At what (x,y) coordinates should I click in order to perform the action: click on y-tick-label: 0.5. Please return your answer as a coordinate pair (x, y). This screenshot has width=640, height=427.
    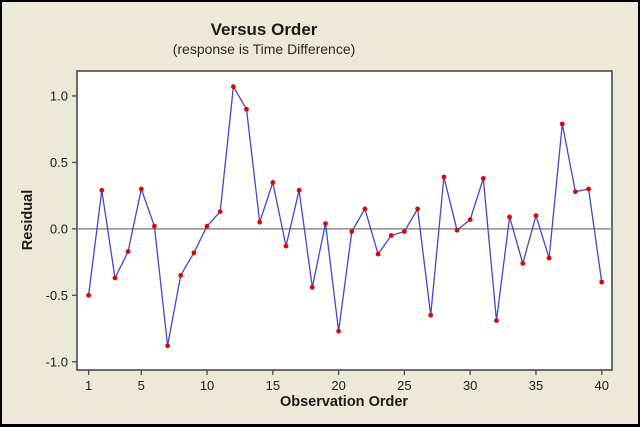
    Looking at the image, I should click on (59, 162).